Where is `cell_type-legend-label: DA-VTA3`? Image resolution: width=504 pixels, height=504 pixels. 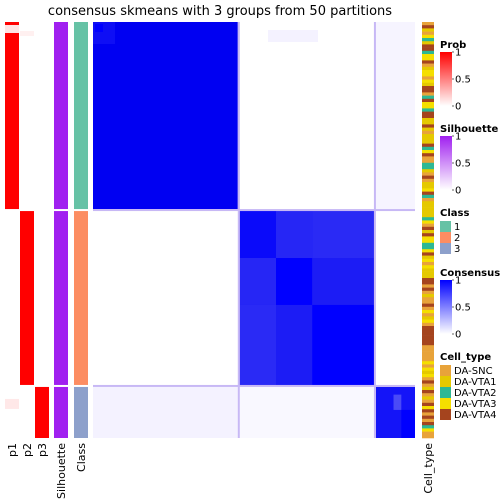 cell_type-legend-label: DA-VTA3 is located at coordinates (475, 404).